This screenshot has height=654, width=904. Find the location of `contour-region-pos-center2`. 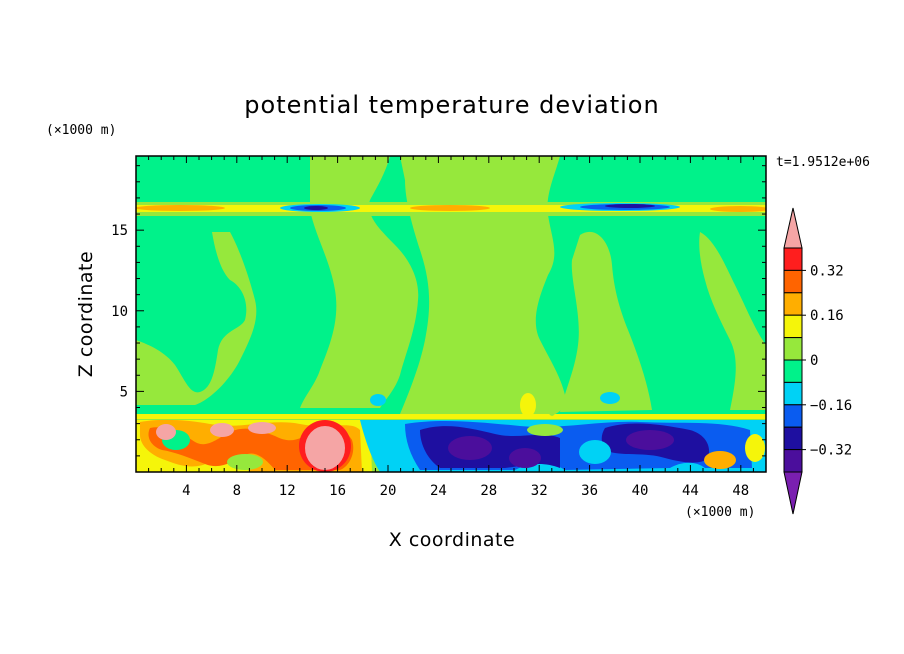

contour-region-pos-center2 is located at coordinates (483, 285).